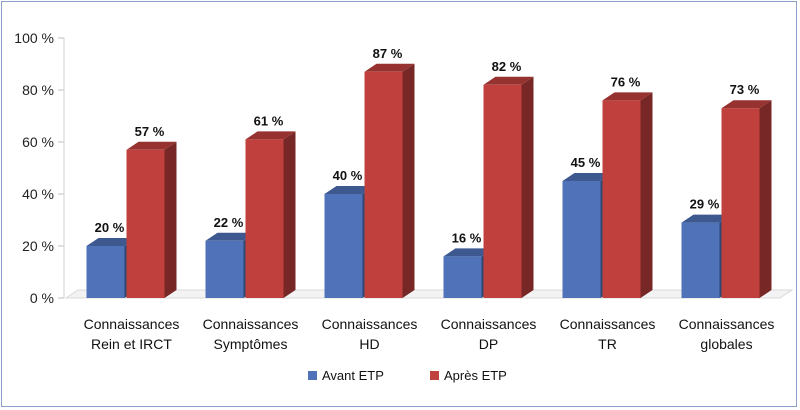 The height and width of the screenshot is (410, 800). What do you see at coordinates (38, 142) in the screenshot?
I see `y-tick-label: 60 %` at bounding box center [38, 142].